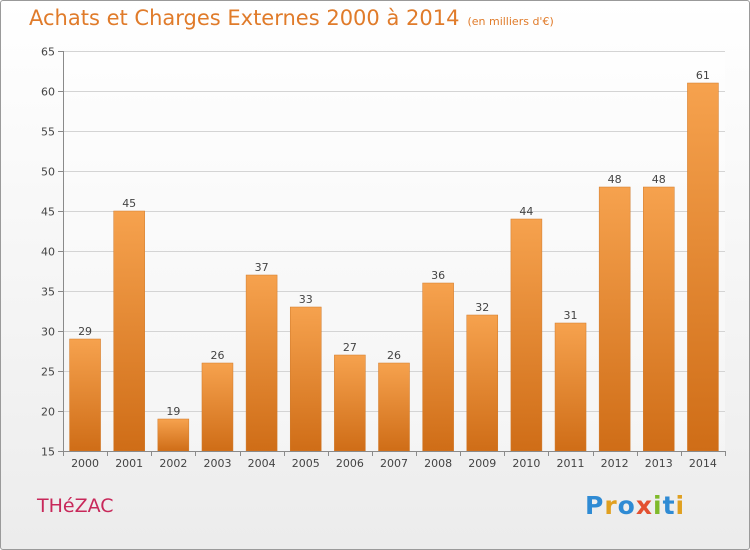 Image resolution: width=750 pixels, height=550 pixels. What do you see at coordinates (350, 463) in the screenshot?
I see `x-tick-label: 2006` at bounding box center [350, 463].